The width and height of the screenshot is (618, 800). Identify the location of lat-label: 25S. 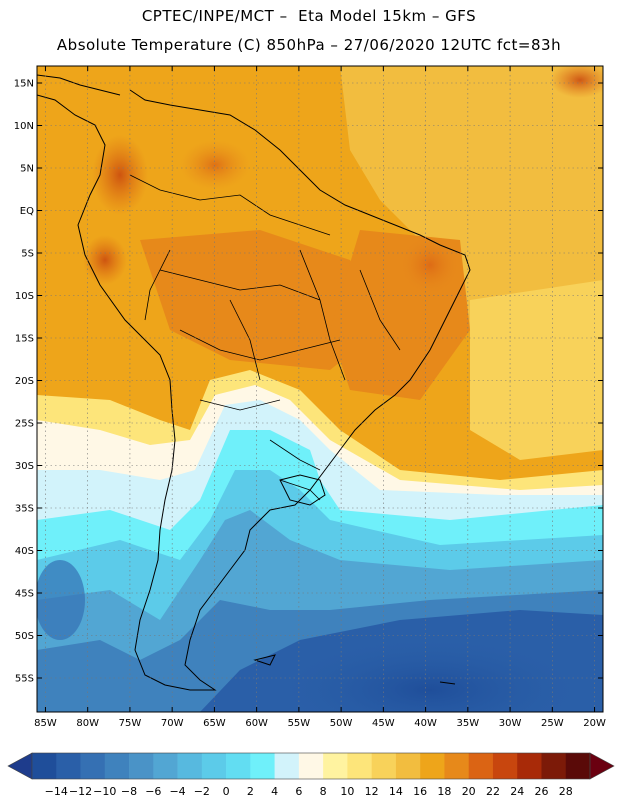
(24, 424).